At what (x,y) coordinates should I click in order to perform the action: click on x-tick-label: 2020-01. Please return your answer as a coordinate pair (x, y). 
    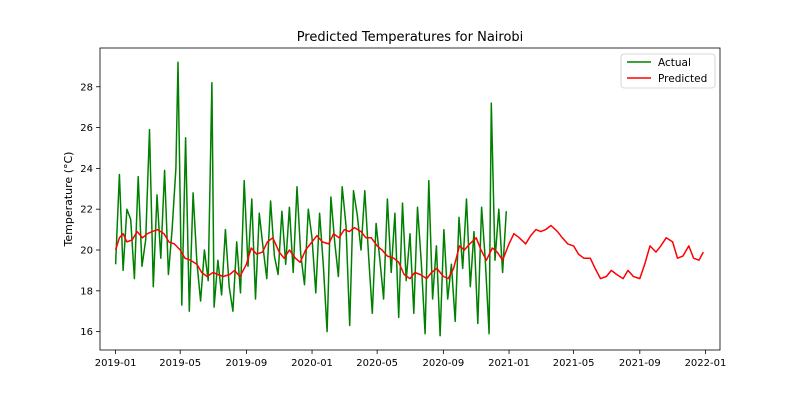
    Looking at the image, I should click on (312, 363).